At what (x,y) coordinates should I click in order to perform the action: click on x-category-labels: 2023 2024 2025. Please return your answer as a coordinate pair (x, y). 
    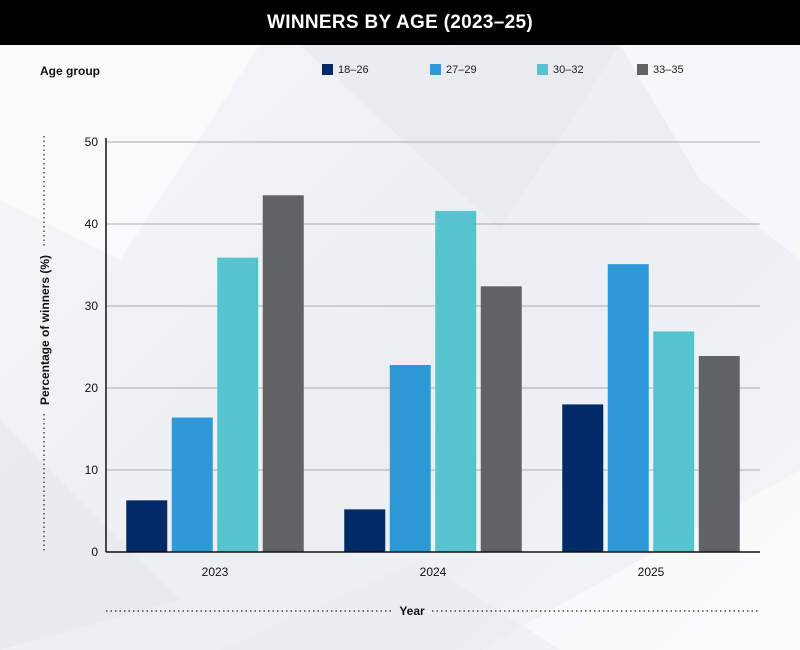
    Looking at the image, I should click on (433, 572).